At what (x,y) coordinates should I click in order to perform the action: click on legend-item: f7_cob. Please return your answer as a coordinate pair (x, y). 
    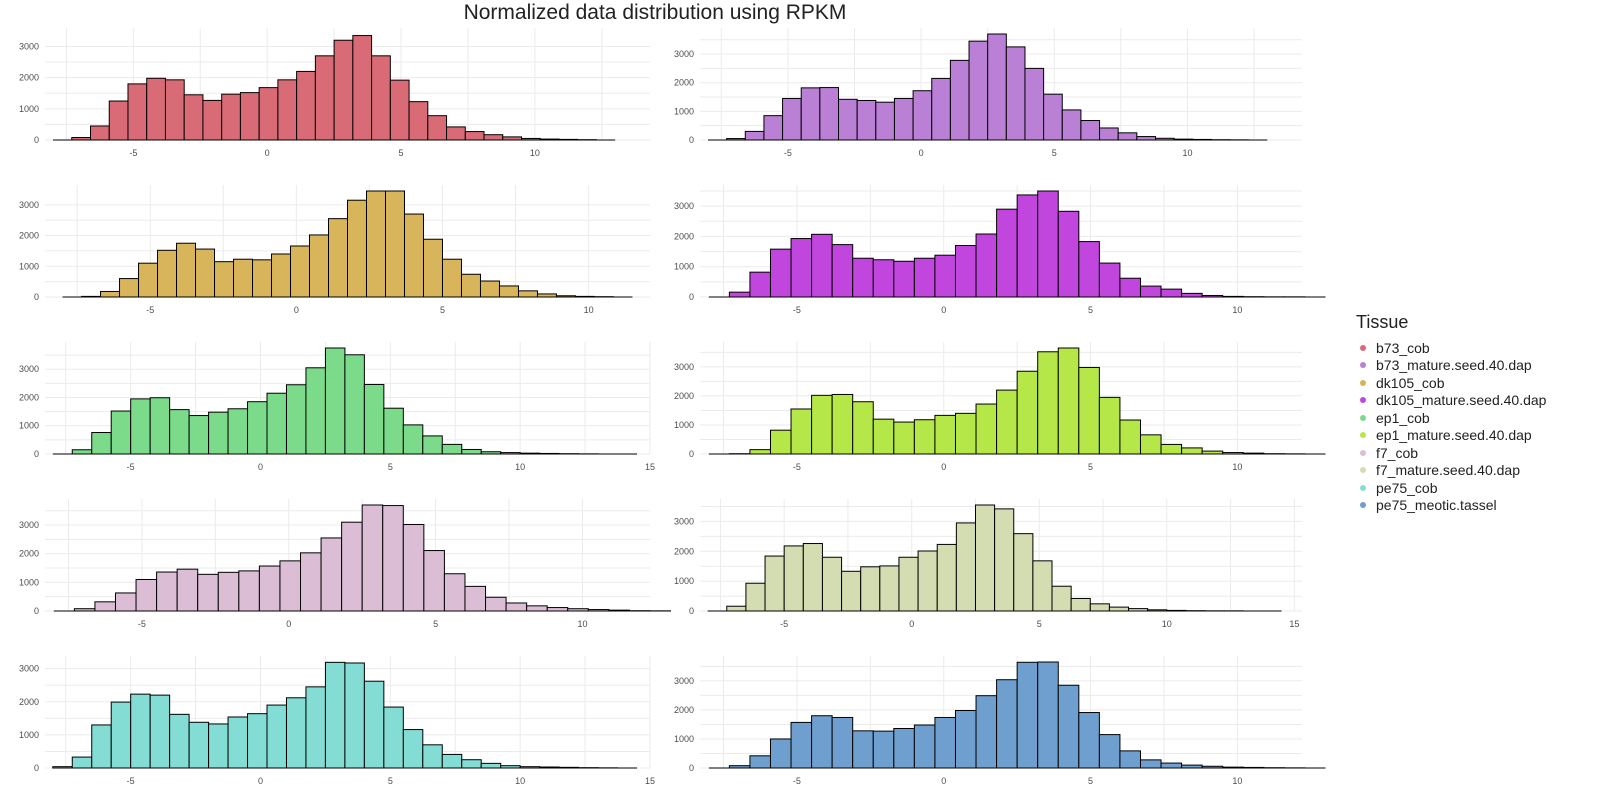
    Looking at the image, I should click on (1451, 453).